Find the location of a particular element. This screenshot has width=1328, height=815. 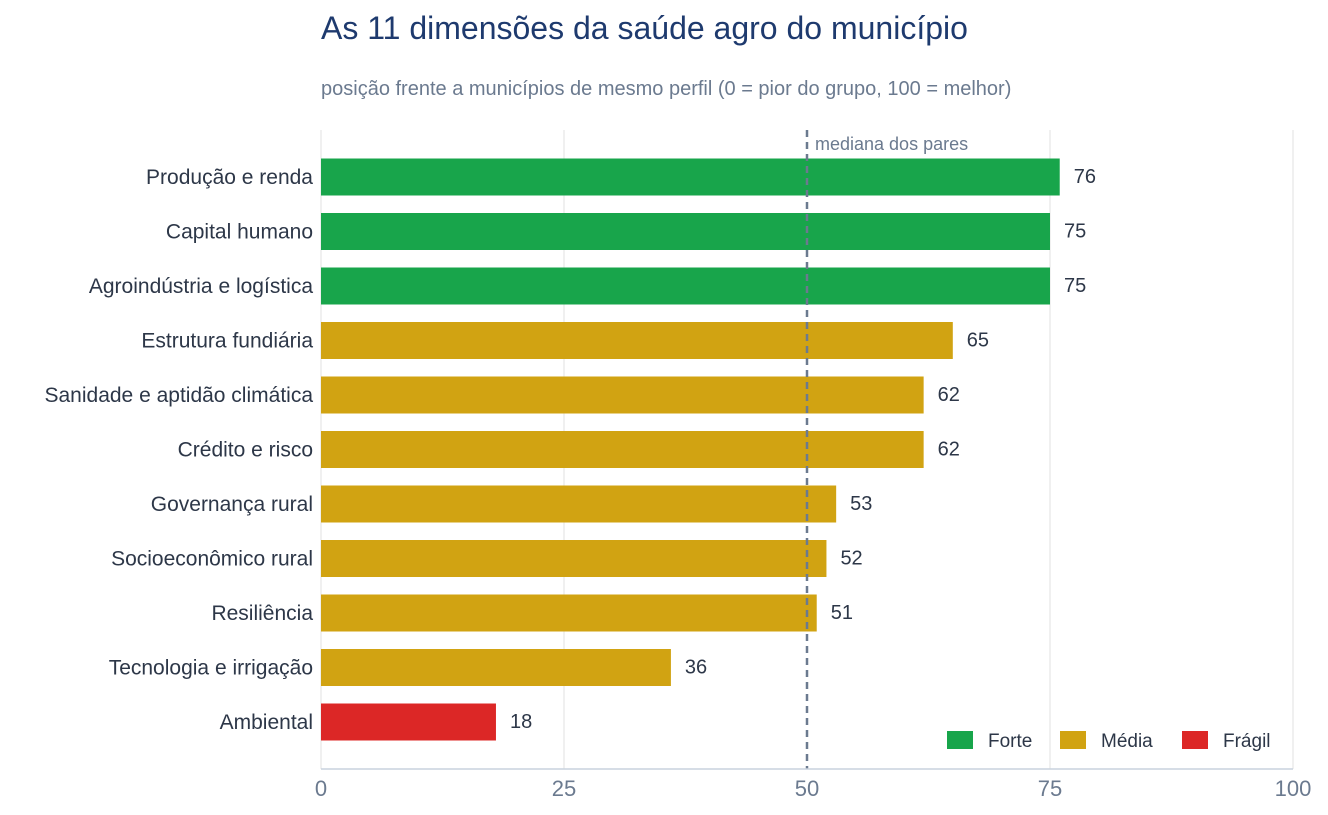

value-label: 76 is located at coordinates (1085, 177).